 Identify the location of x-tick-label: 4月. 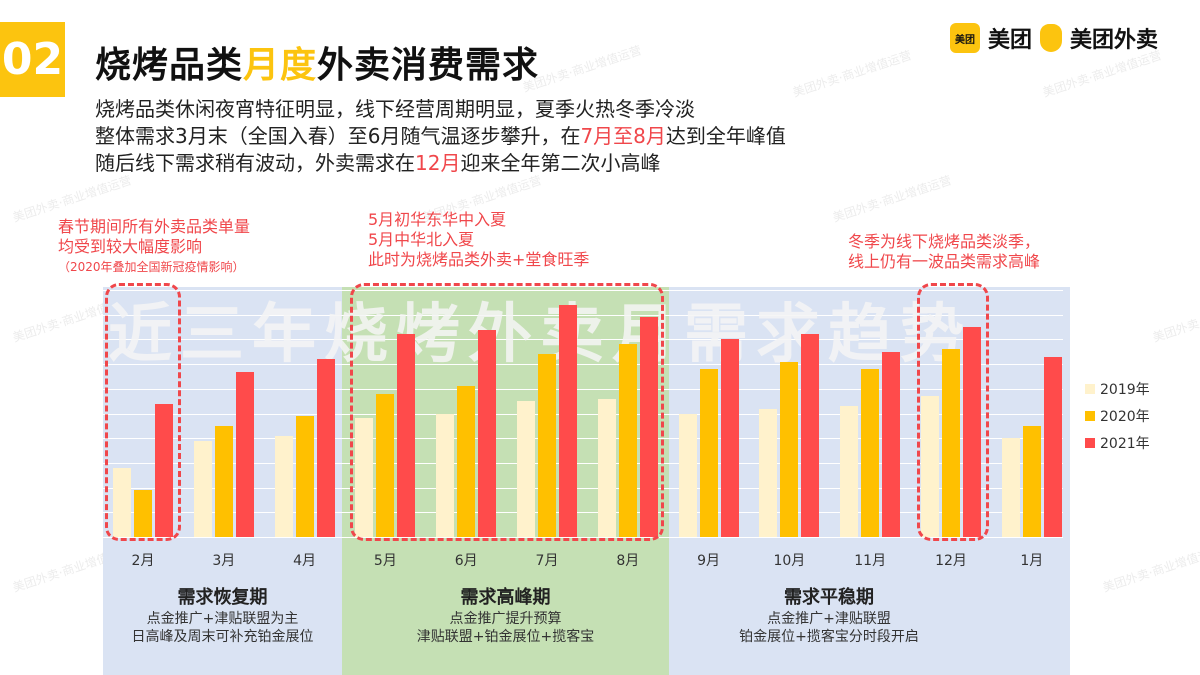
(305, 561).